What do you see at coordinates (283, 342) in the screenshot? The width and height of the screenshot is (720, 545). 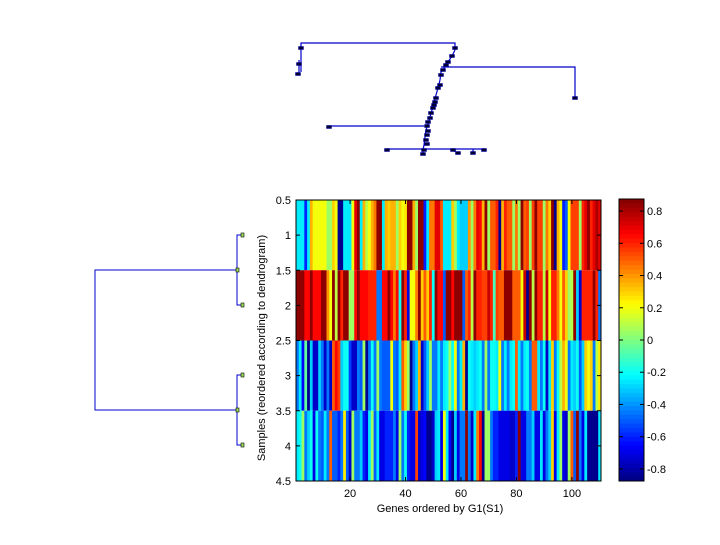 I see `y-tick-label: 2.5` at bounding box center [283, 342].